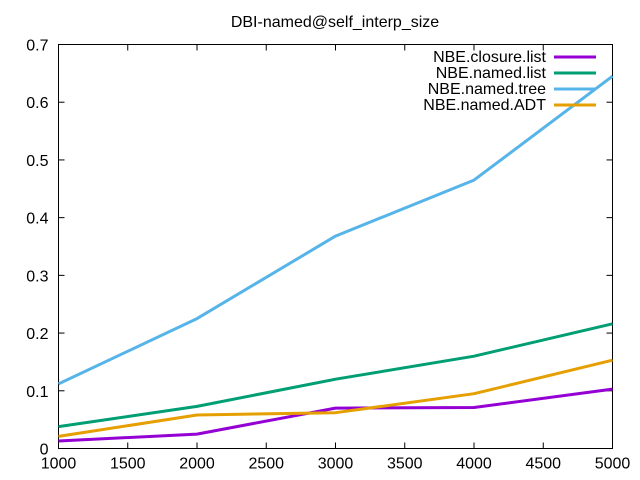  What do you see at coordinates (37, 392) in the screenshot?
I see `y-tick-label: 0.1` at bounding box center [37, 392].